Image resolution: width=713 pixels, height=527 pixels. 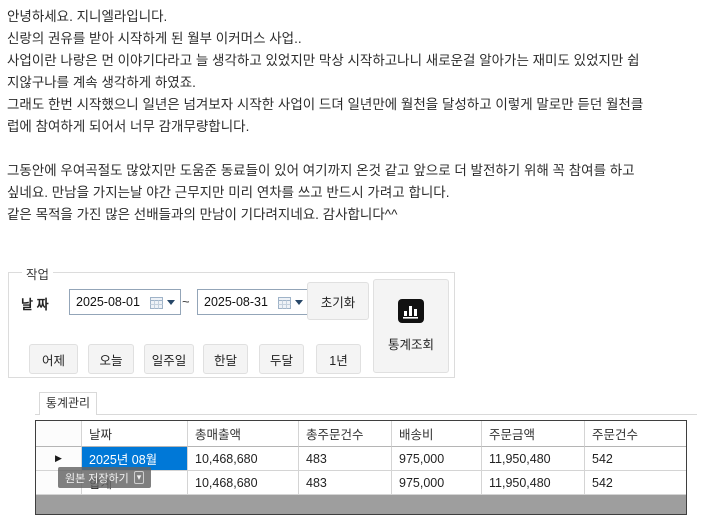 What do you see at coordinates (243, 434) in the screenshot?
I see `column-header-total-sales: 총매출액` at bounding box center [243, 434].